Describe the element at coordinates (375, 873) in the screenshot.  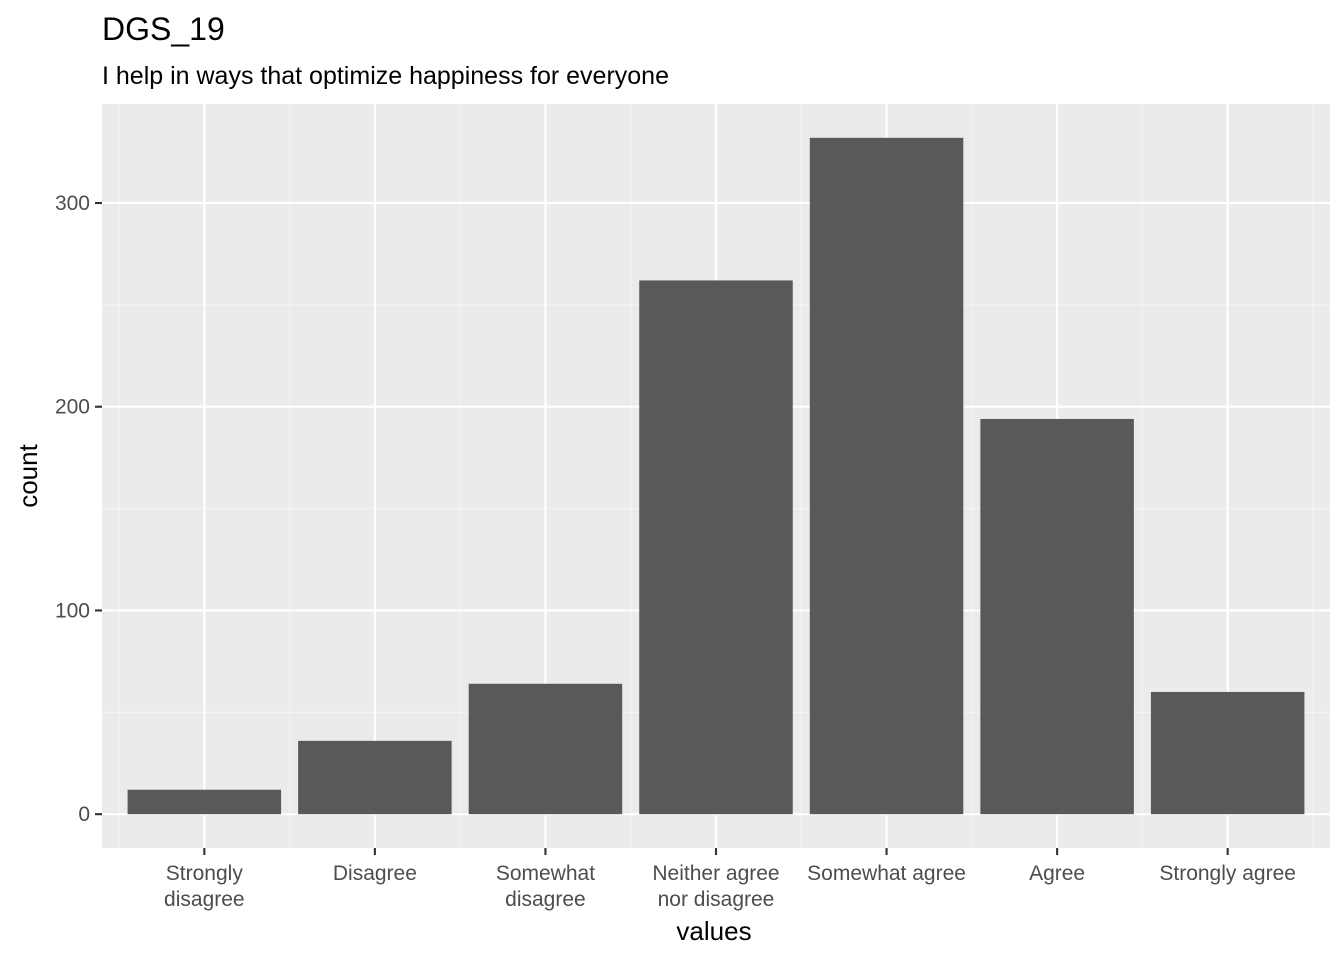
I see `x-tick-label: Disagree` at that location.